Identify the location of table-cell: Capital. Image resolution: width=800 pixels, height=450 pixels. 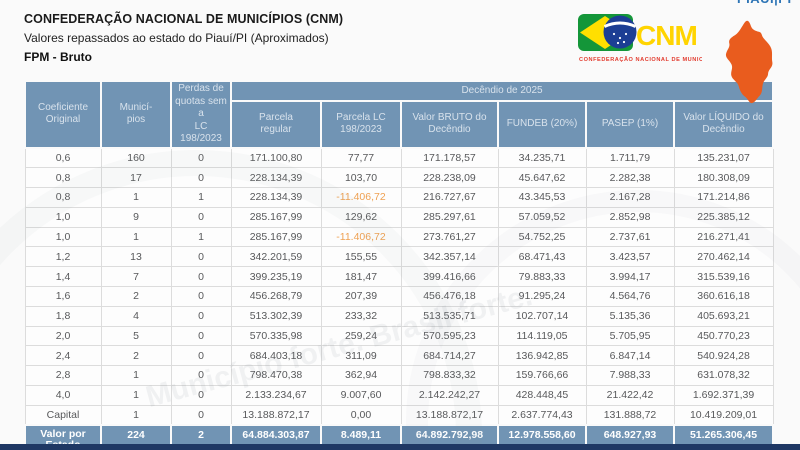
(63, 415).